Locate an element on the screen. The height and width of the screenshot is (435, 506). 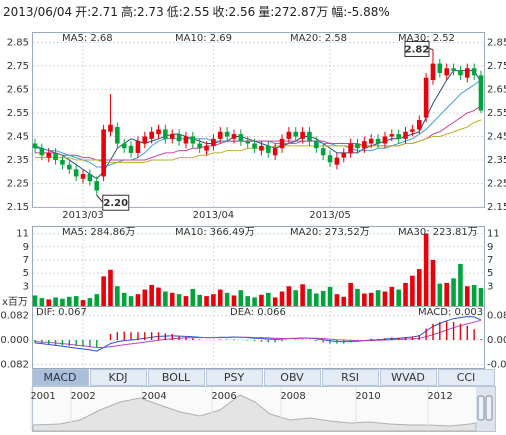
y-tick-label: 11 is located at coordinates (22, 234).